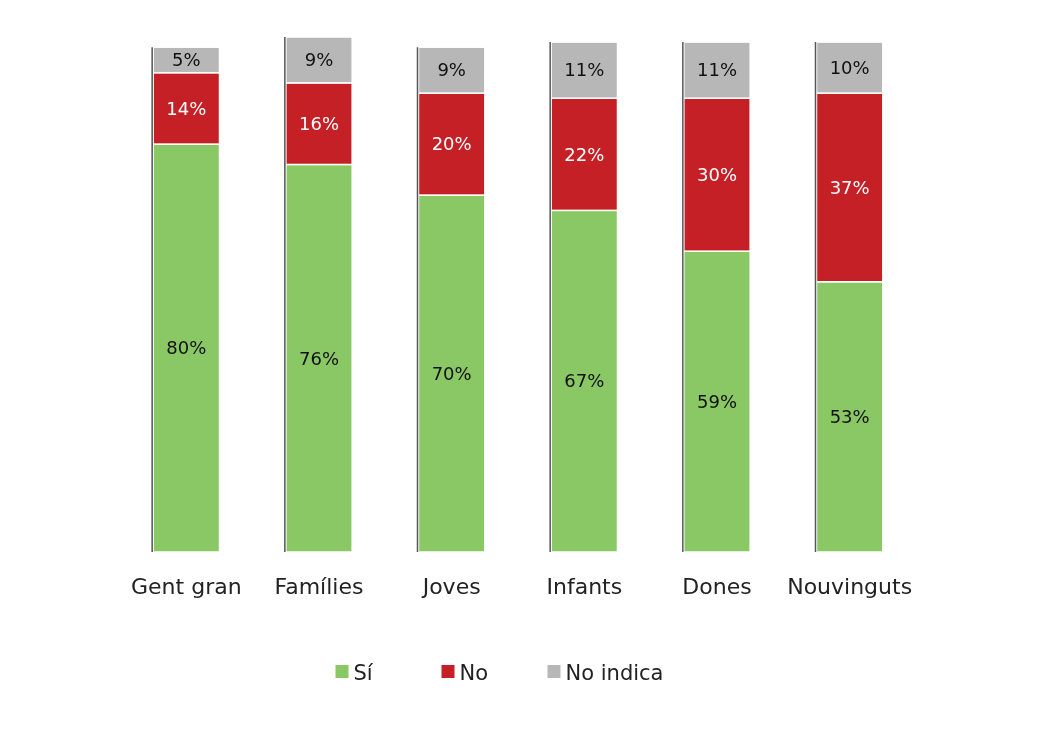  I want to click on x-tick-label: Infants, so click(584, 586).